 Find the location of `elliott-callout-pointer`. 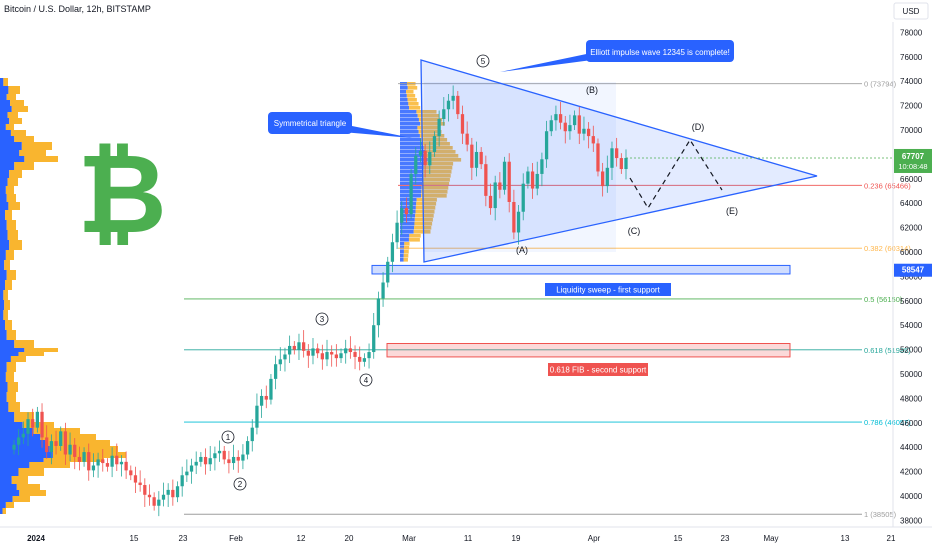

elliott-callout-pointer is located at coordinates (548, 62).